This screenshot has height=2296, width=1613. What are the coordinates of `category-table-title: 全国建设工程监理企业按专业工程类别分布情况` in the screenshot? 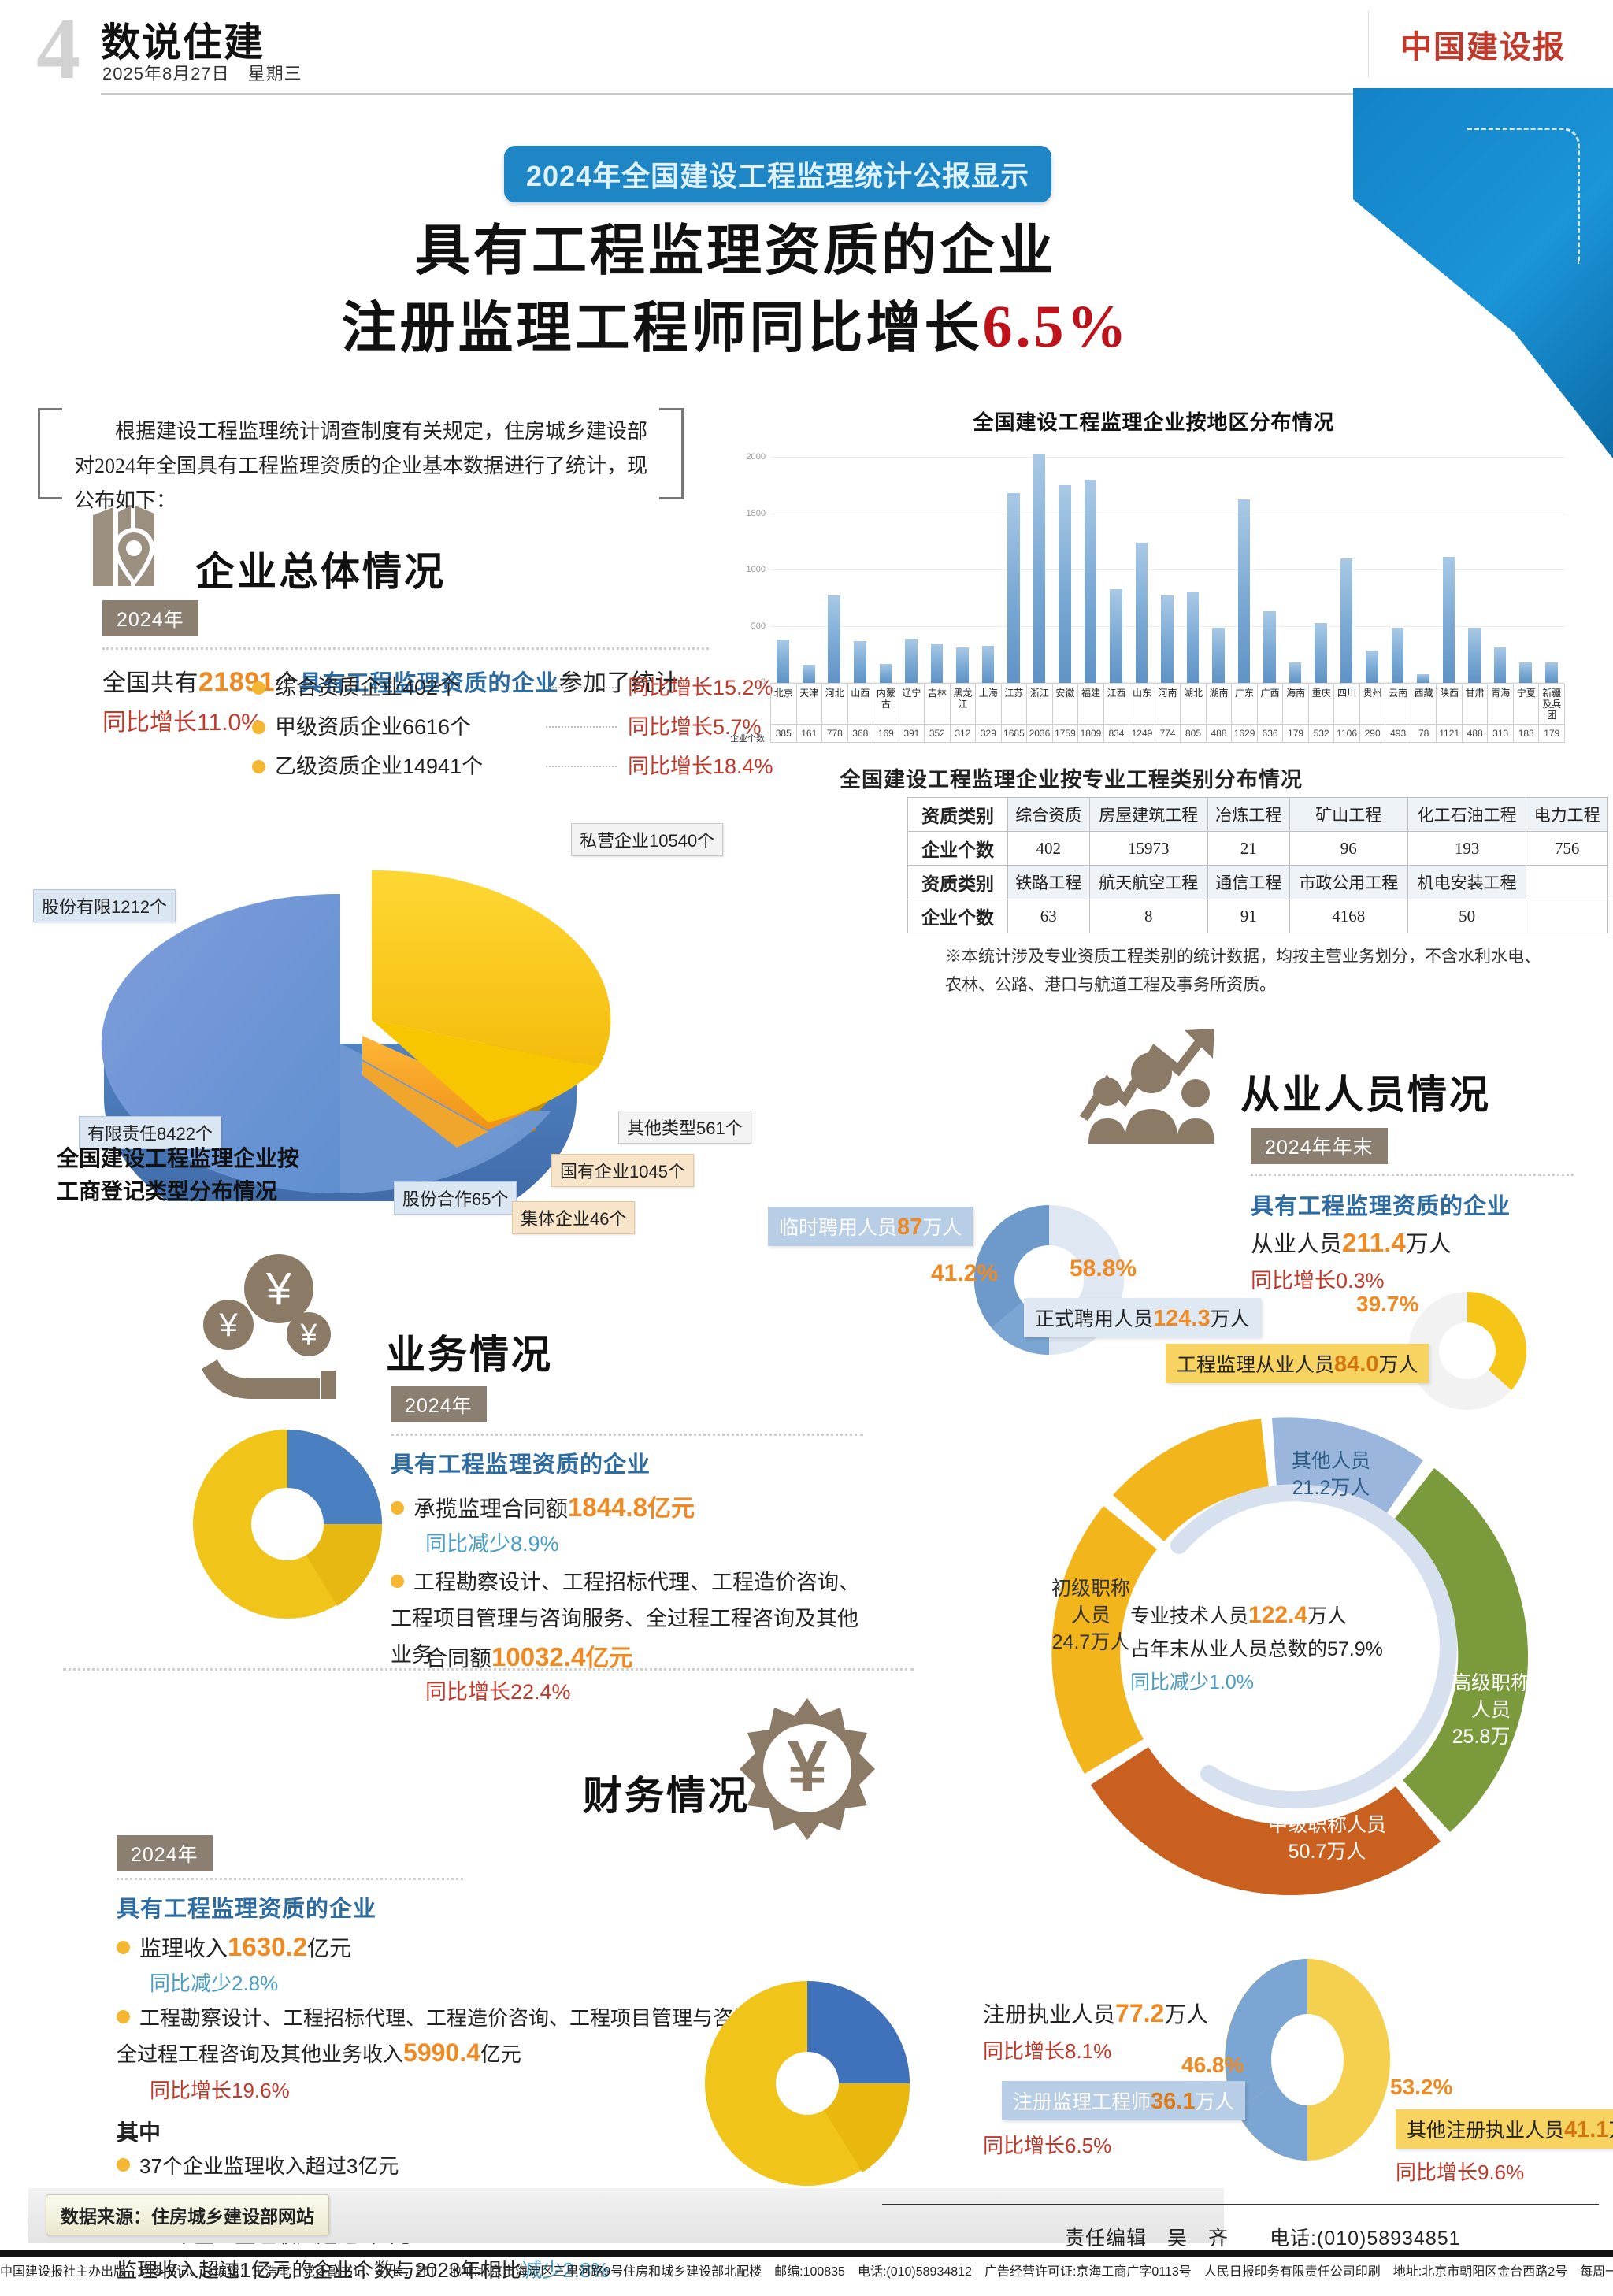 It's located at (1071, 780).